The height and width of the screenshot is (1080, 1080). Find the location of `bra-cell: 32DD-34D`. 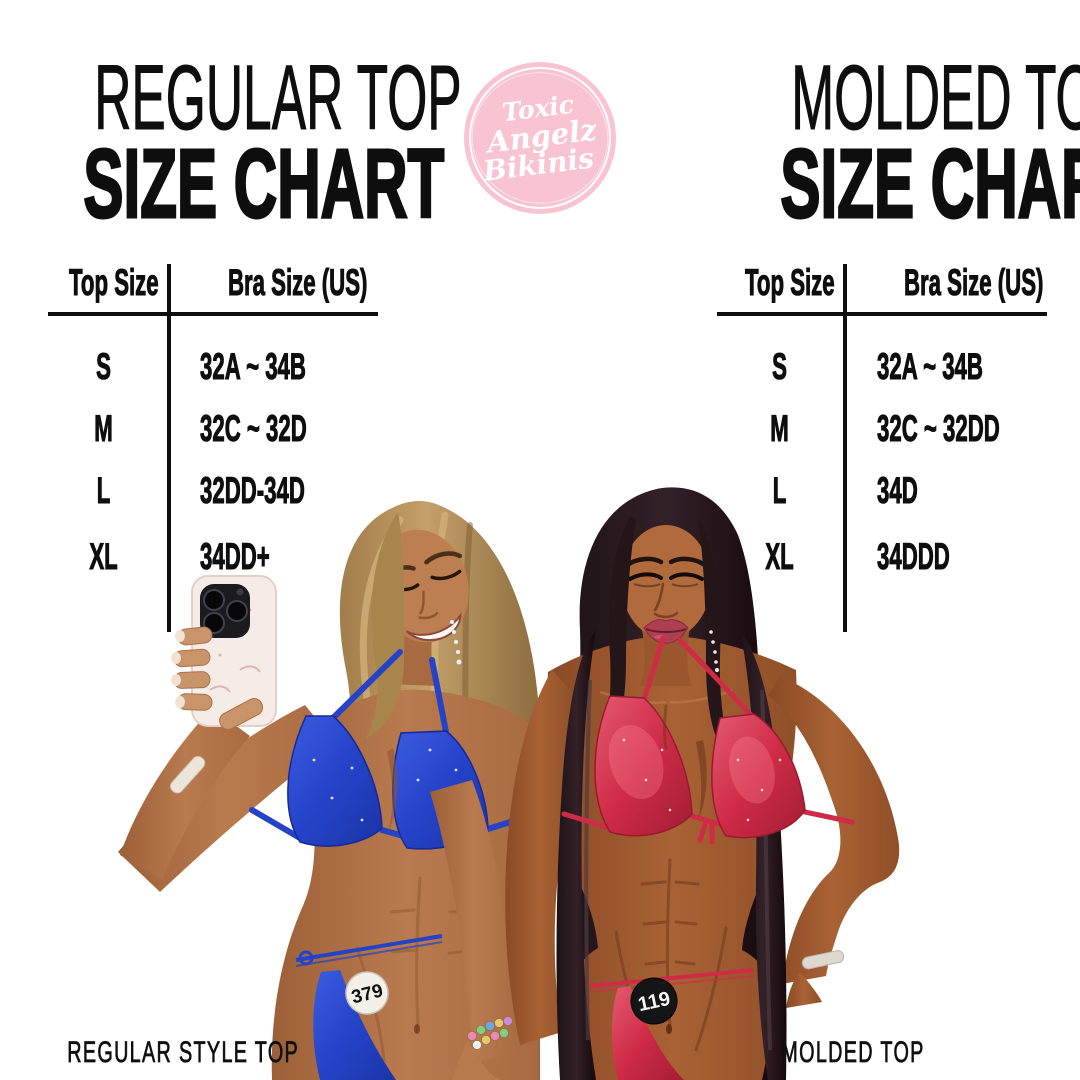

bra-cell: 32DD-34D is located at coordinates (253, 490).